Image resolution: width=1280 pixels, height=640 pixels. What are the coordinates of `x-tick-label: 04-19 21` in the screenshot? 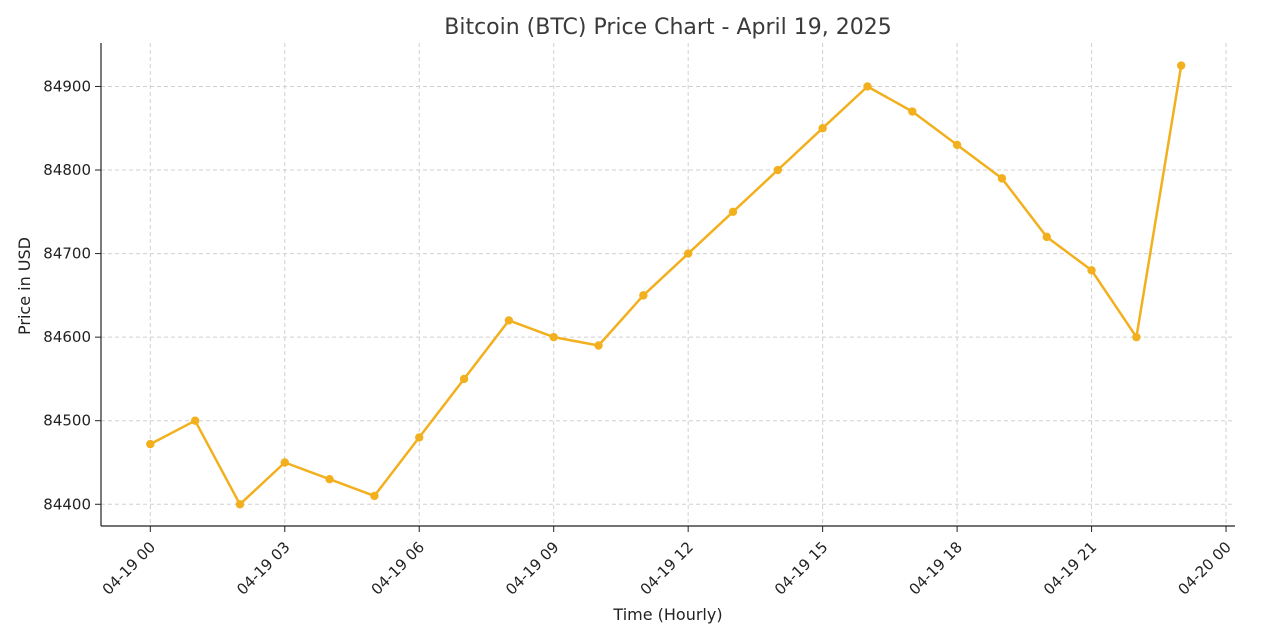 It's located at (1070, 568).